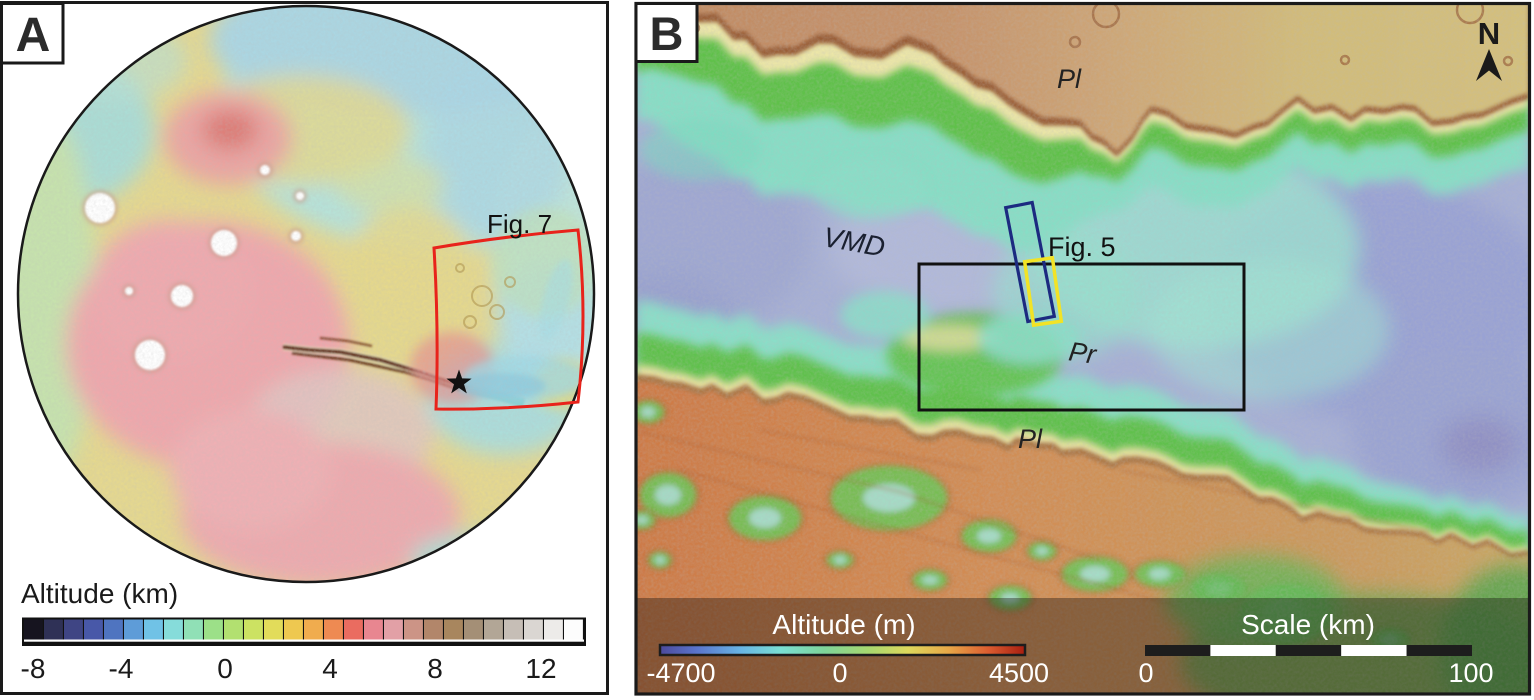  What do you see at coordinates (540, 668) in the screenshot?
I see `svg-text: 12` at bounding box center [540, 668].